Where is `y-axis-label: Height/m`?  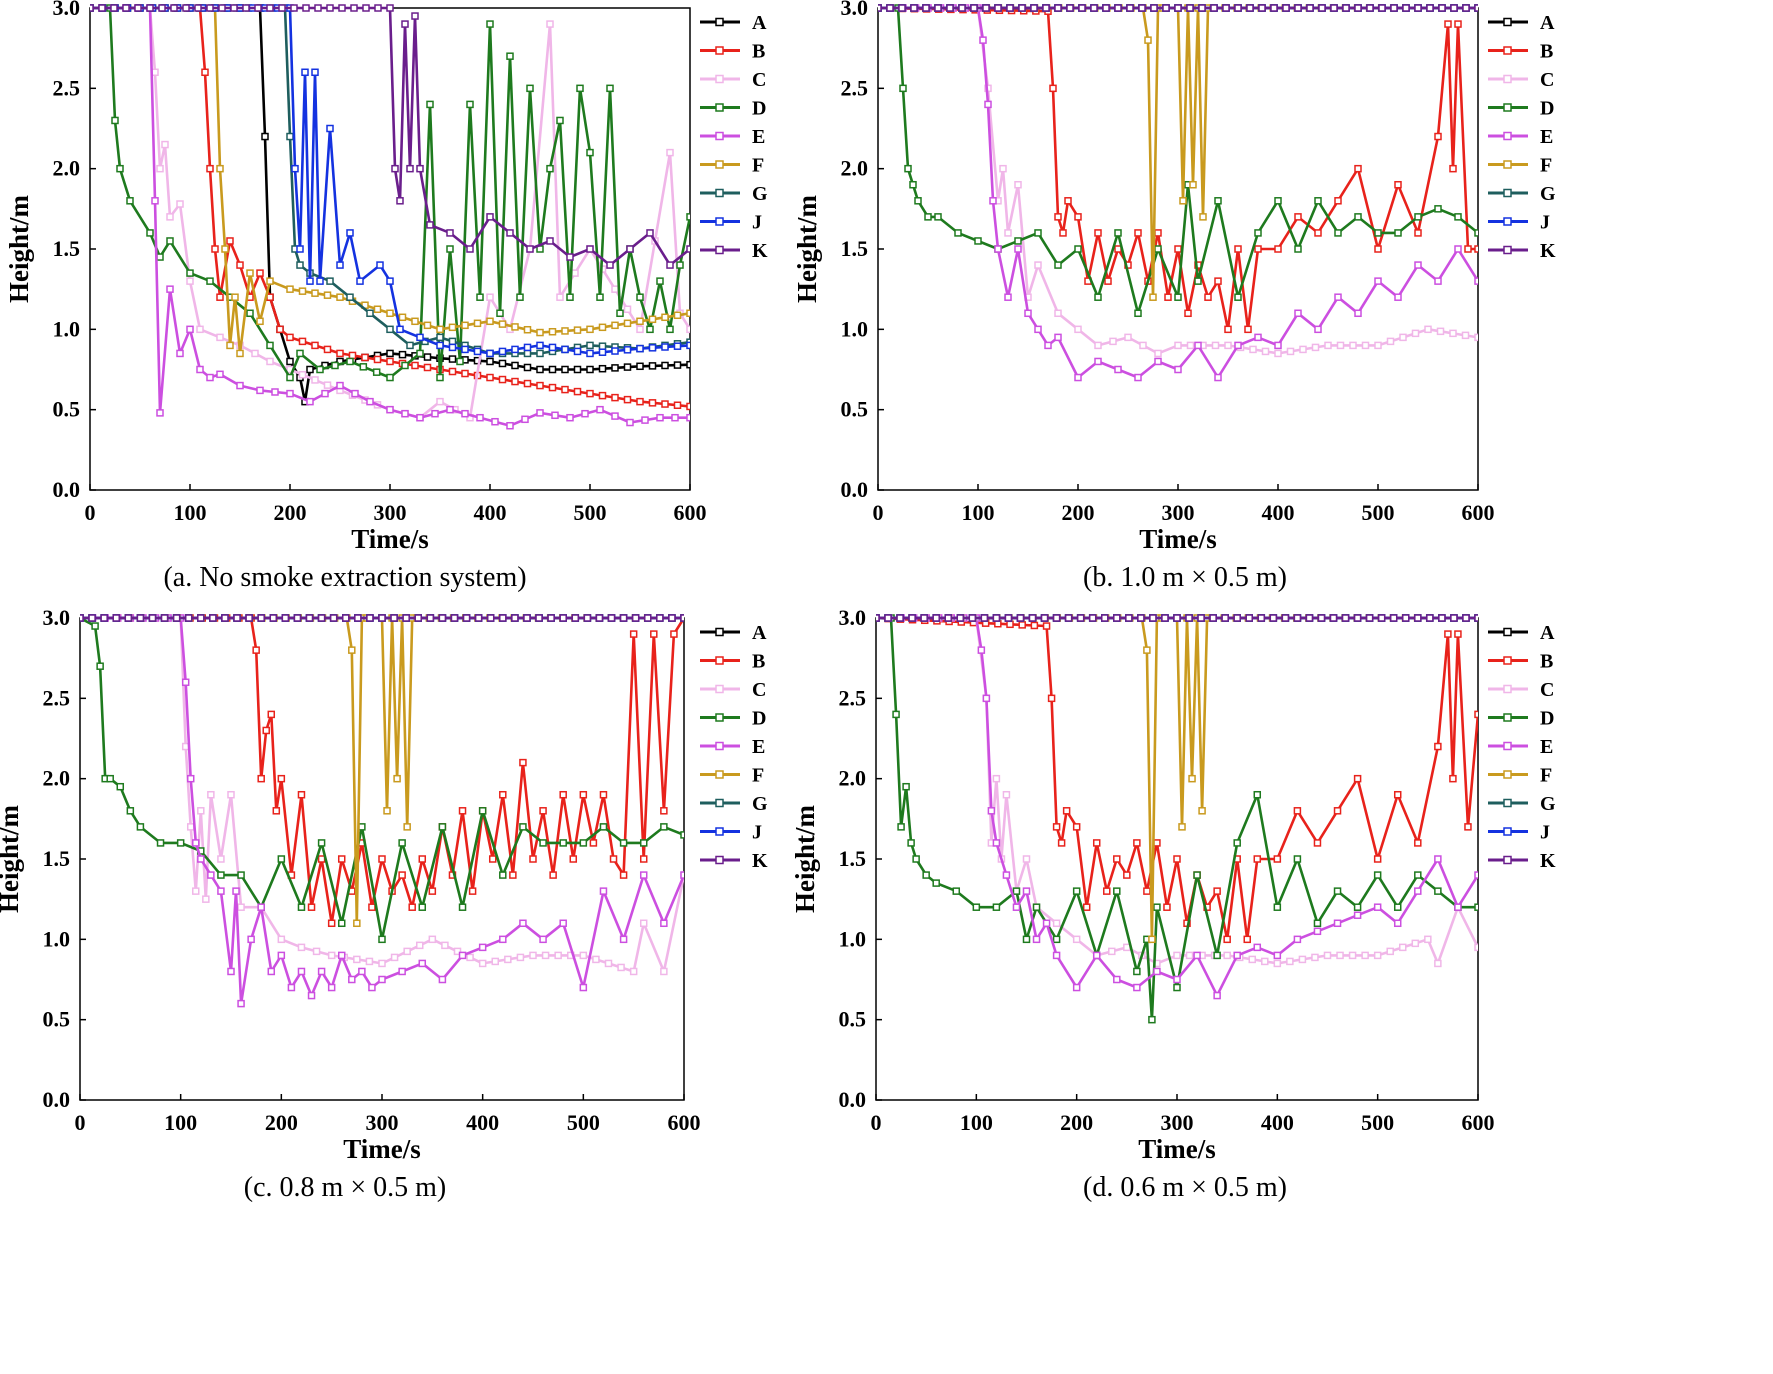 y-axis-label: Height/m is located at coordinates (805, 859).